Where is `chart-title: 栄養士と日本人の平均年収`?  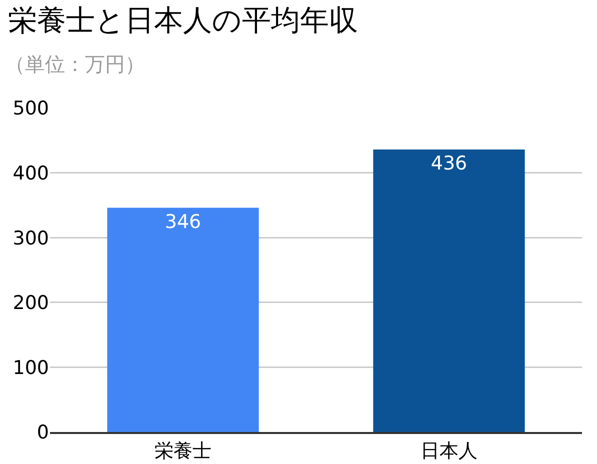 chart-title: 栄養士と日本人の平均年収 is located at coordinates (183, 20).